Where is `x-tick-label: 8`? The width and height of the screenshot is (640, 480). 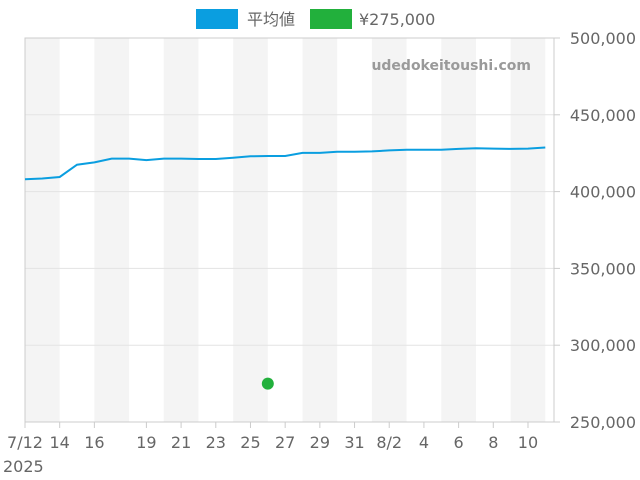
x-tick-label: 8 is located at coordinates (493, 442).